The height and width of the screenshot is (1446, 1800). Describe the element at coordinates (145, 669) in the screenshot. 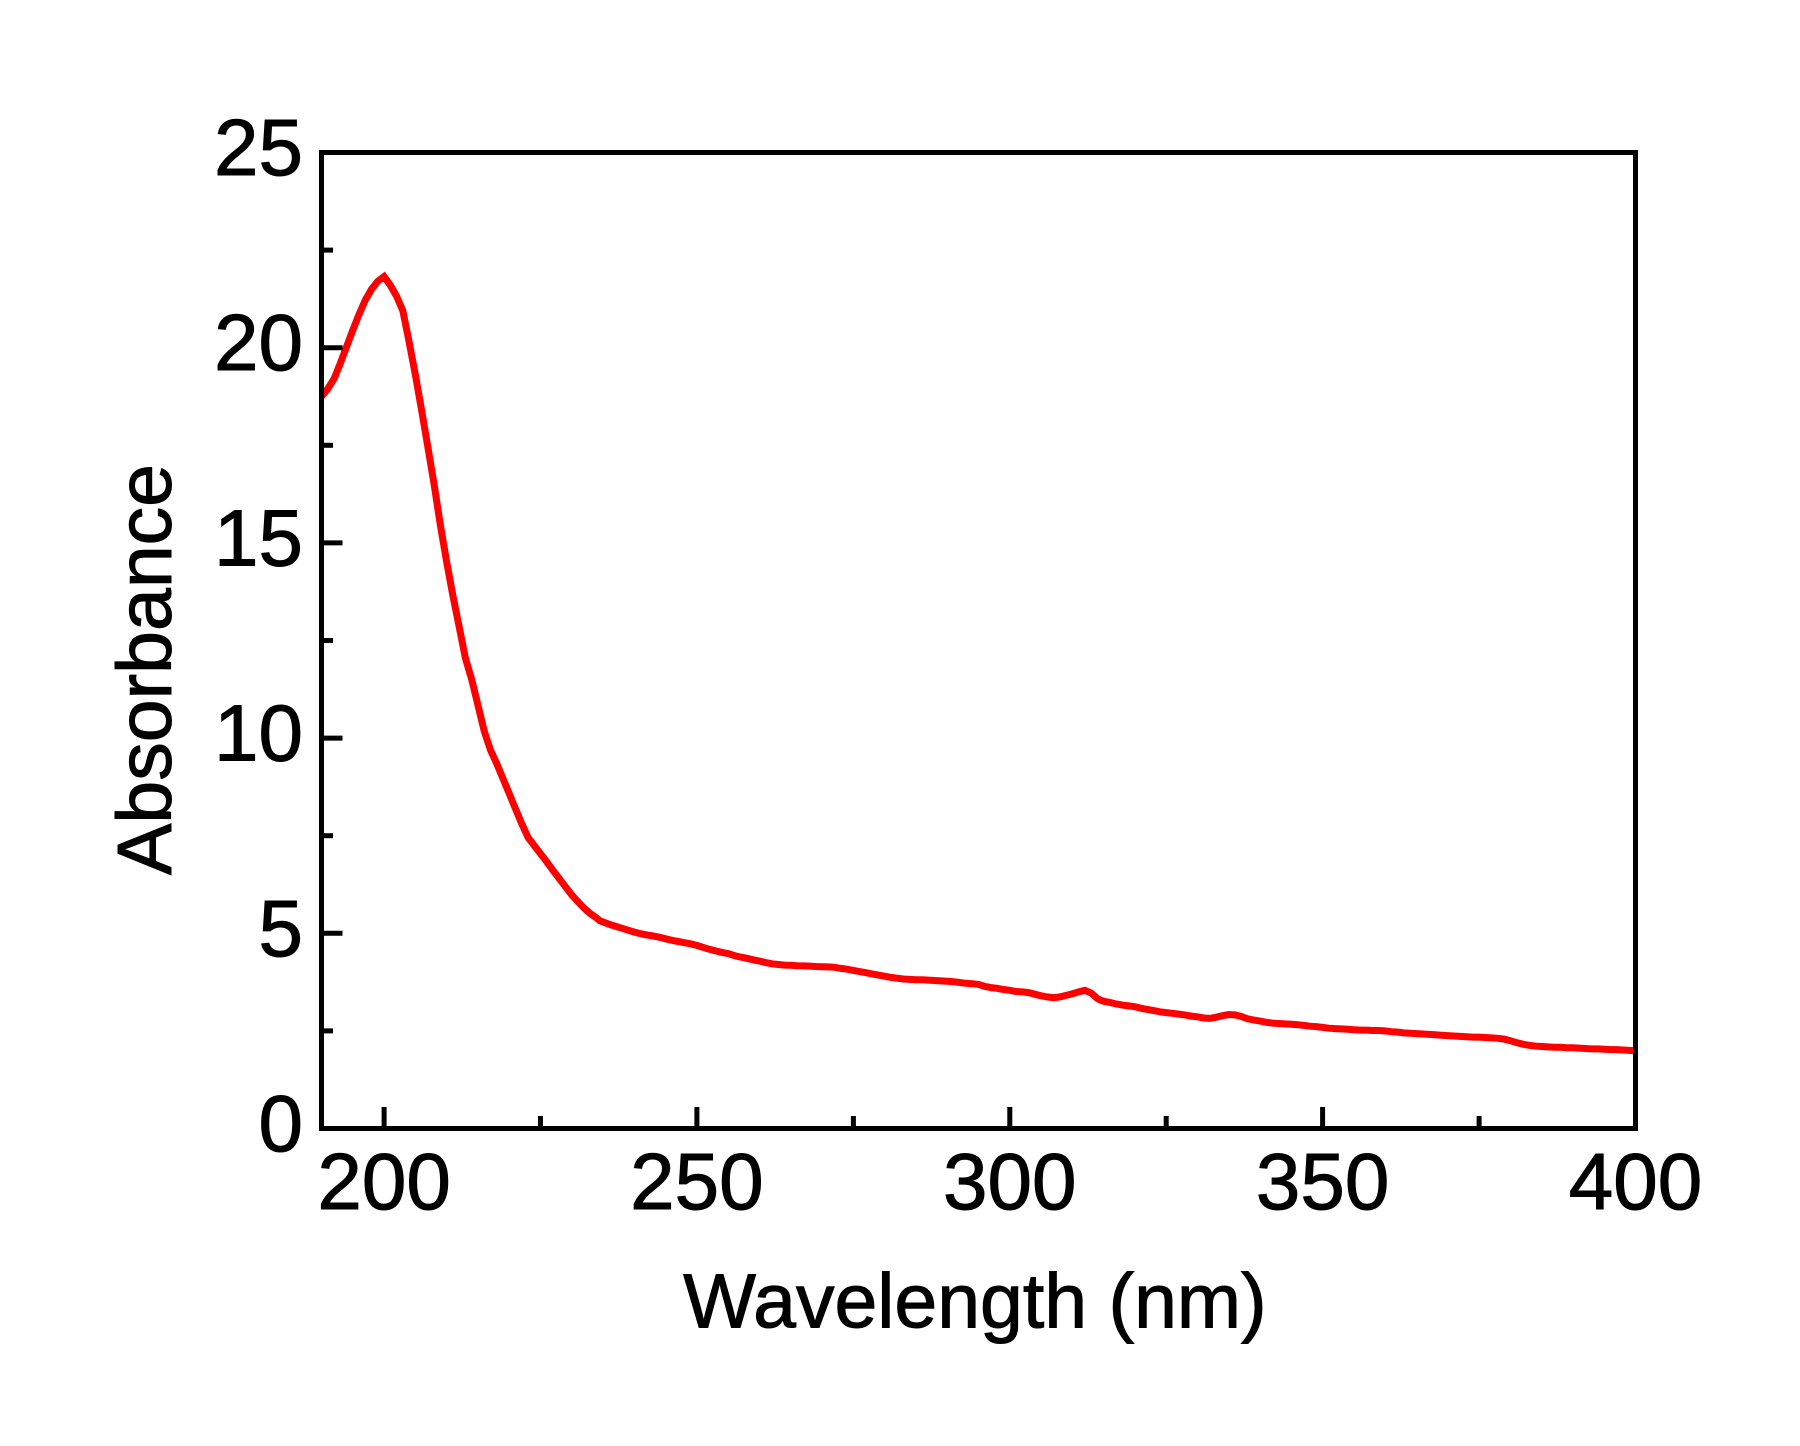

I see `svg-text: Absorbance` at that location.